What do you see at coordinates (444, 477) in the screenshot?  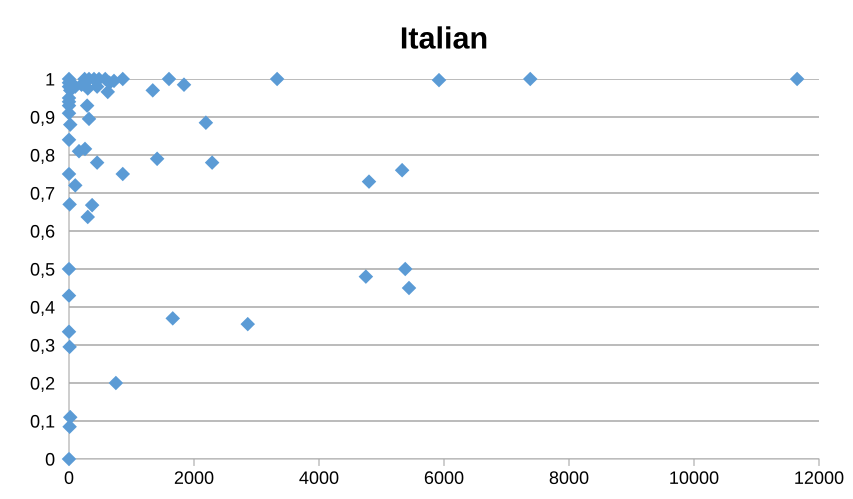 I see `x-tick-label: 6000` at bounding box center [444, 477].